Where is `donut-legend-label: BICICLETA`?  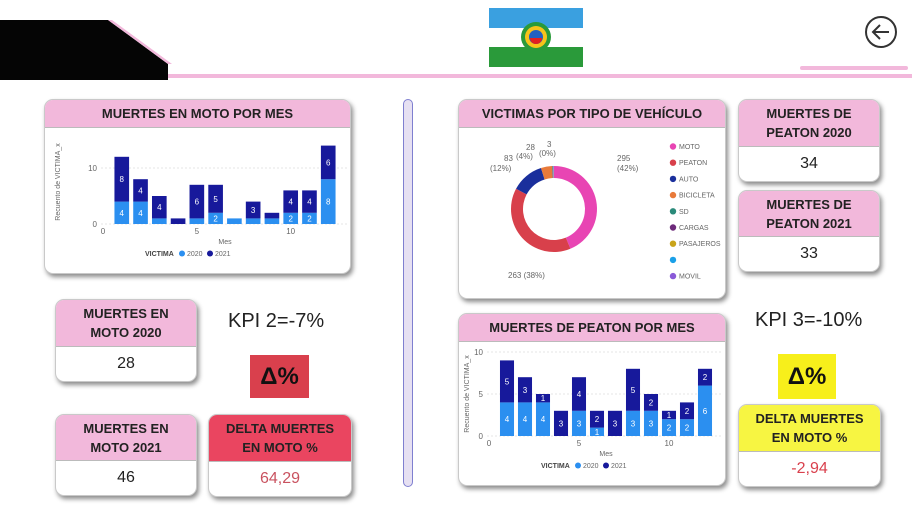 donut-legend-label: BICICLETA is located at coordinates (697, 196).